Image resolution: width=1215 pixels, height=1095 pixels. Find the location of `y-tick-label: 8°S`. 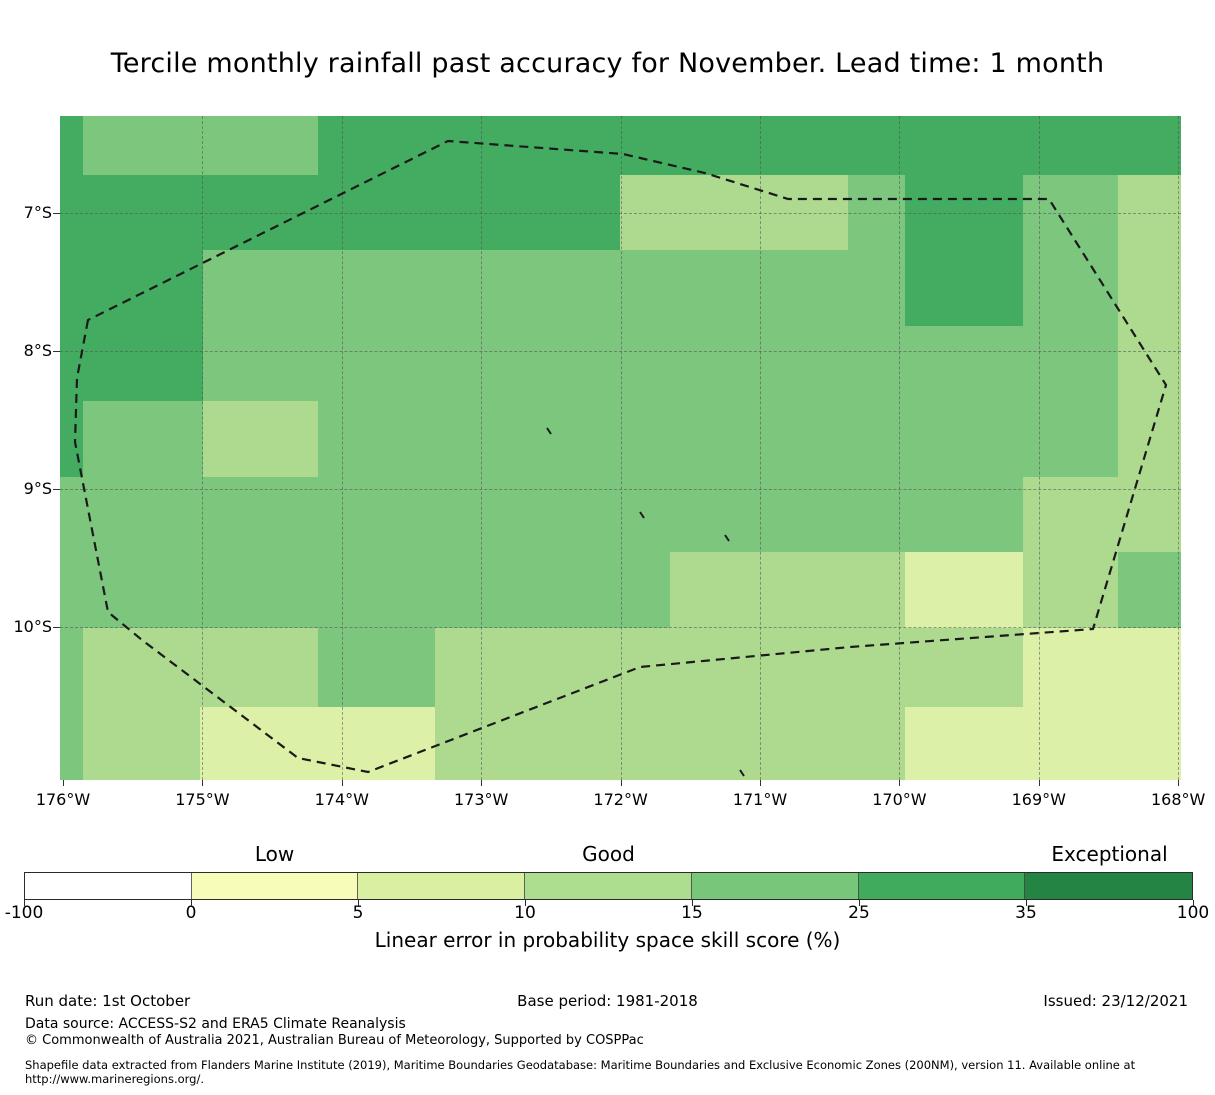

y-tick-label: 8°S is located at coordinates (37, 350).